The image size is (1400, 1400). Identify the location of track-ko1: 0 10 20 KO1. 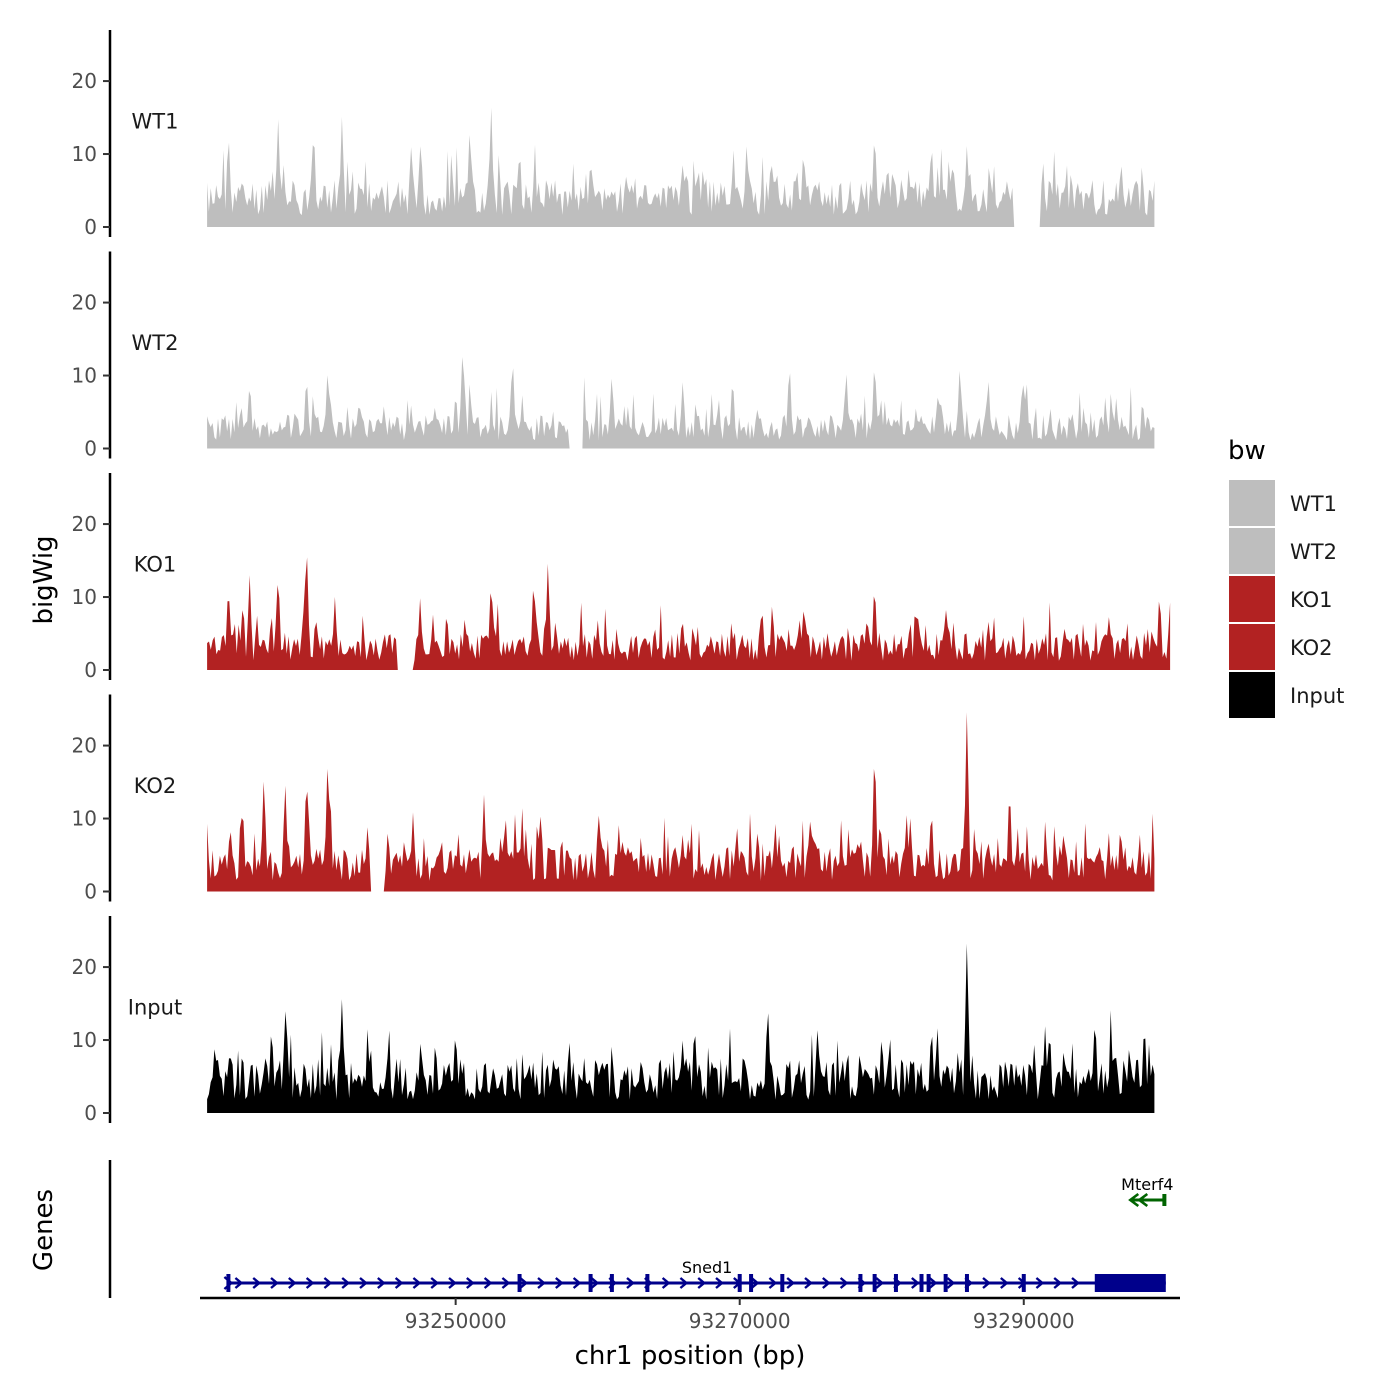
(621, 577).